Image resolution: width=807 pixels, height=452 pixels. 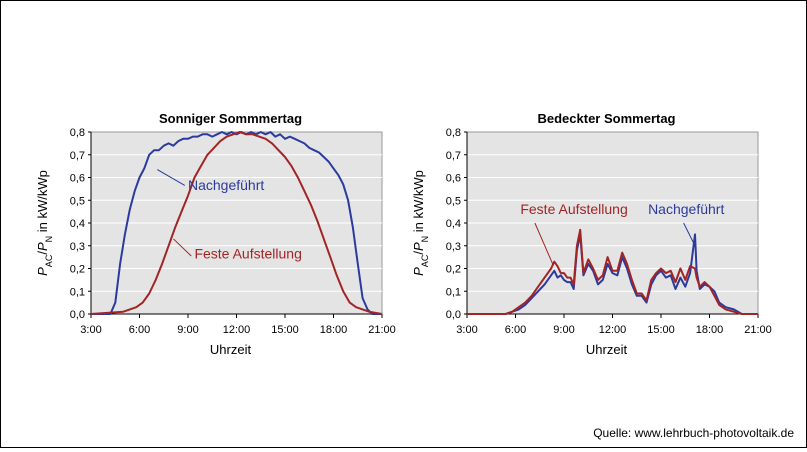 What do you see at coordinates (230, 118) in the screenshot?
I see `chart-title: Sonniger Sommmertag` at bounding box center [230, 118].